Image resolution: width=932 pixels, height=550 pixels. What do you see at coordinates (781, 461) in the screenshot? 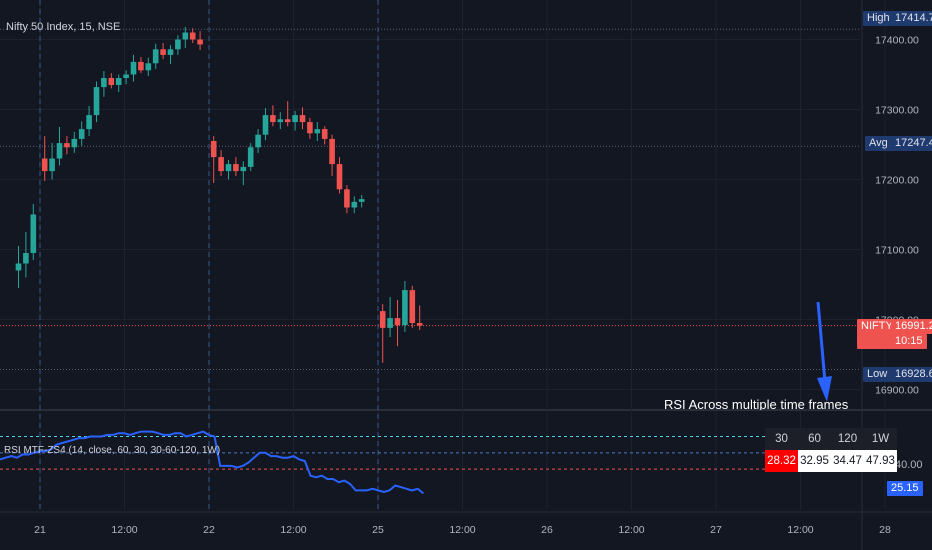
I see `rsi-table-value: 28.32` at bounding box center [781, 461].